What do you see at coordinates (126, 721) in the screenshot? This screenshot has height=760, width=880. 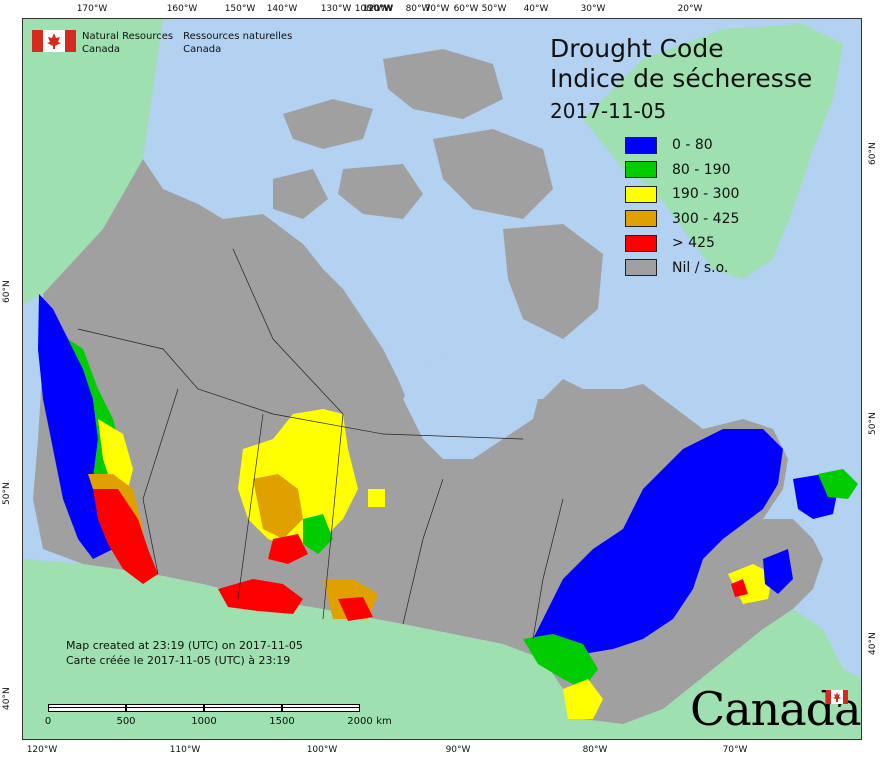 I see `scale-label: 500` at bounding box center [126, 721].